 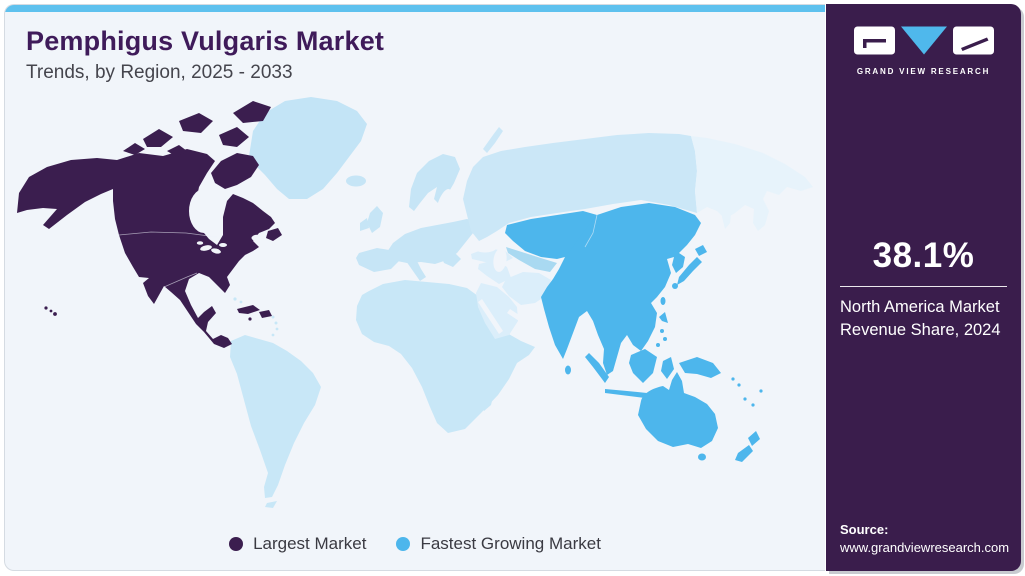 I want to click on map-region-sumatra, so click(x=597, y=368).